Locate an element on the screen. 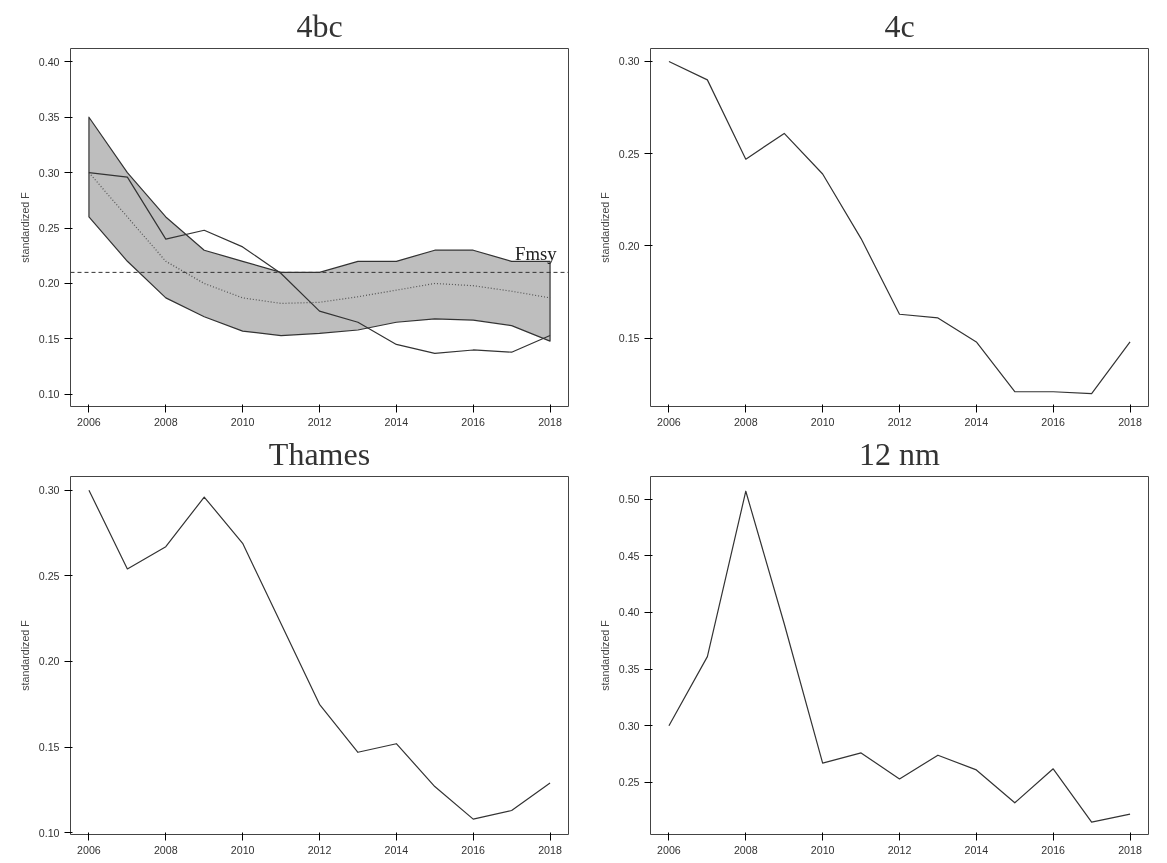 Image resolution: width=1167 pixels, height=863 pixels. y-tick-label: 0.45 is located at coordinates (629, 555).